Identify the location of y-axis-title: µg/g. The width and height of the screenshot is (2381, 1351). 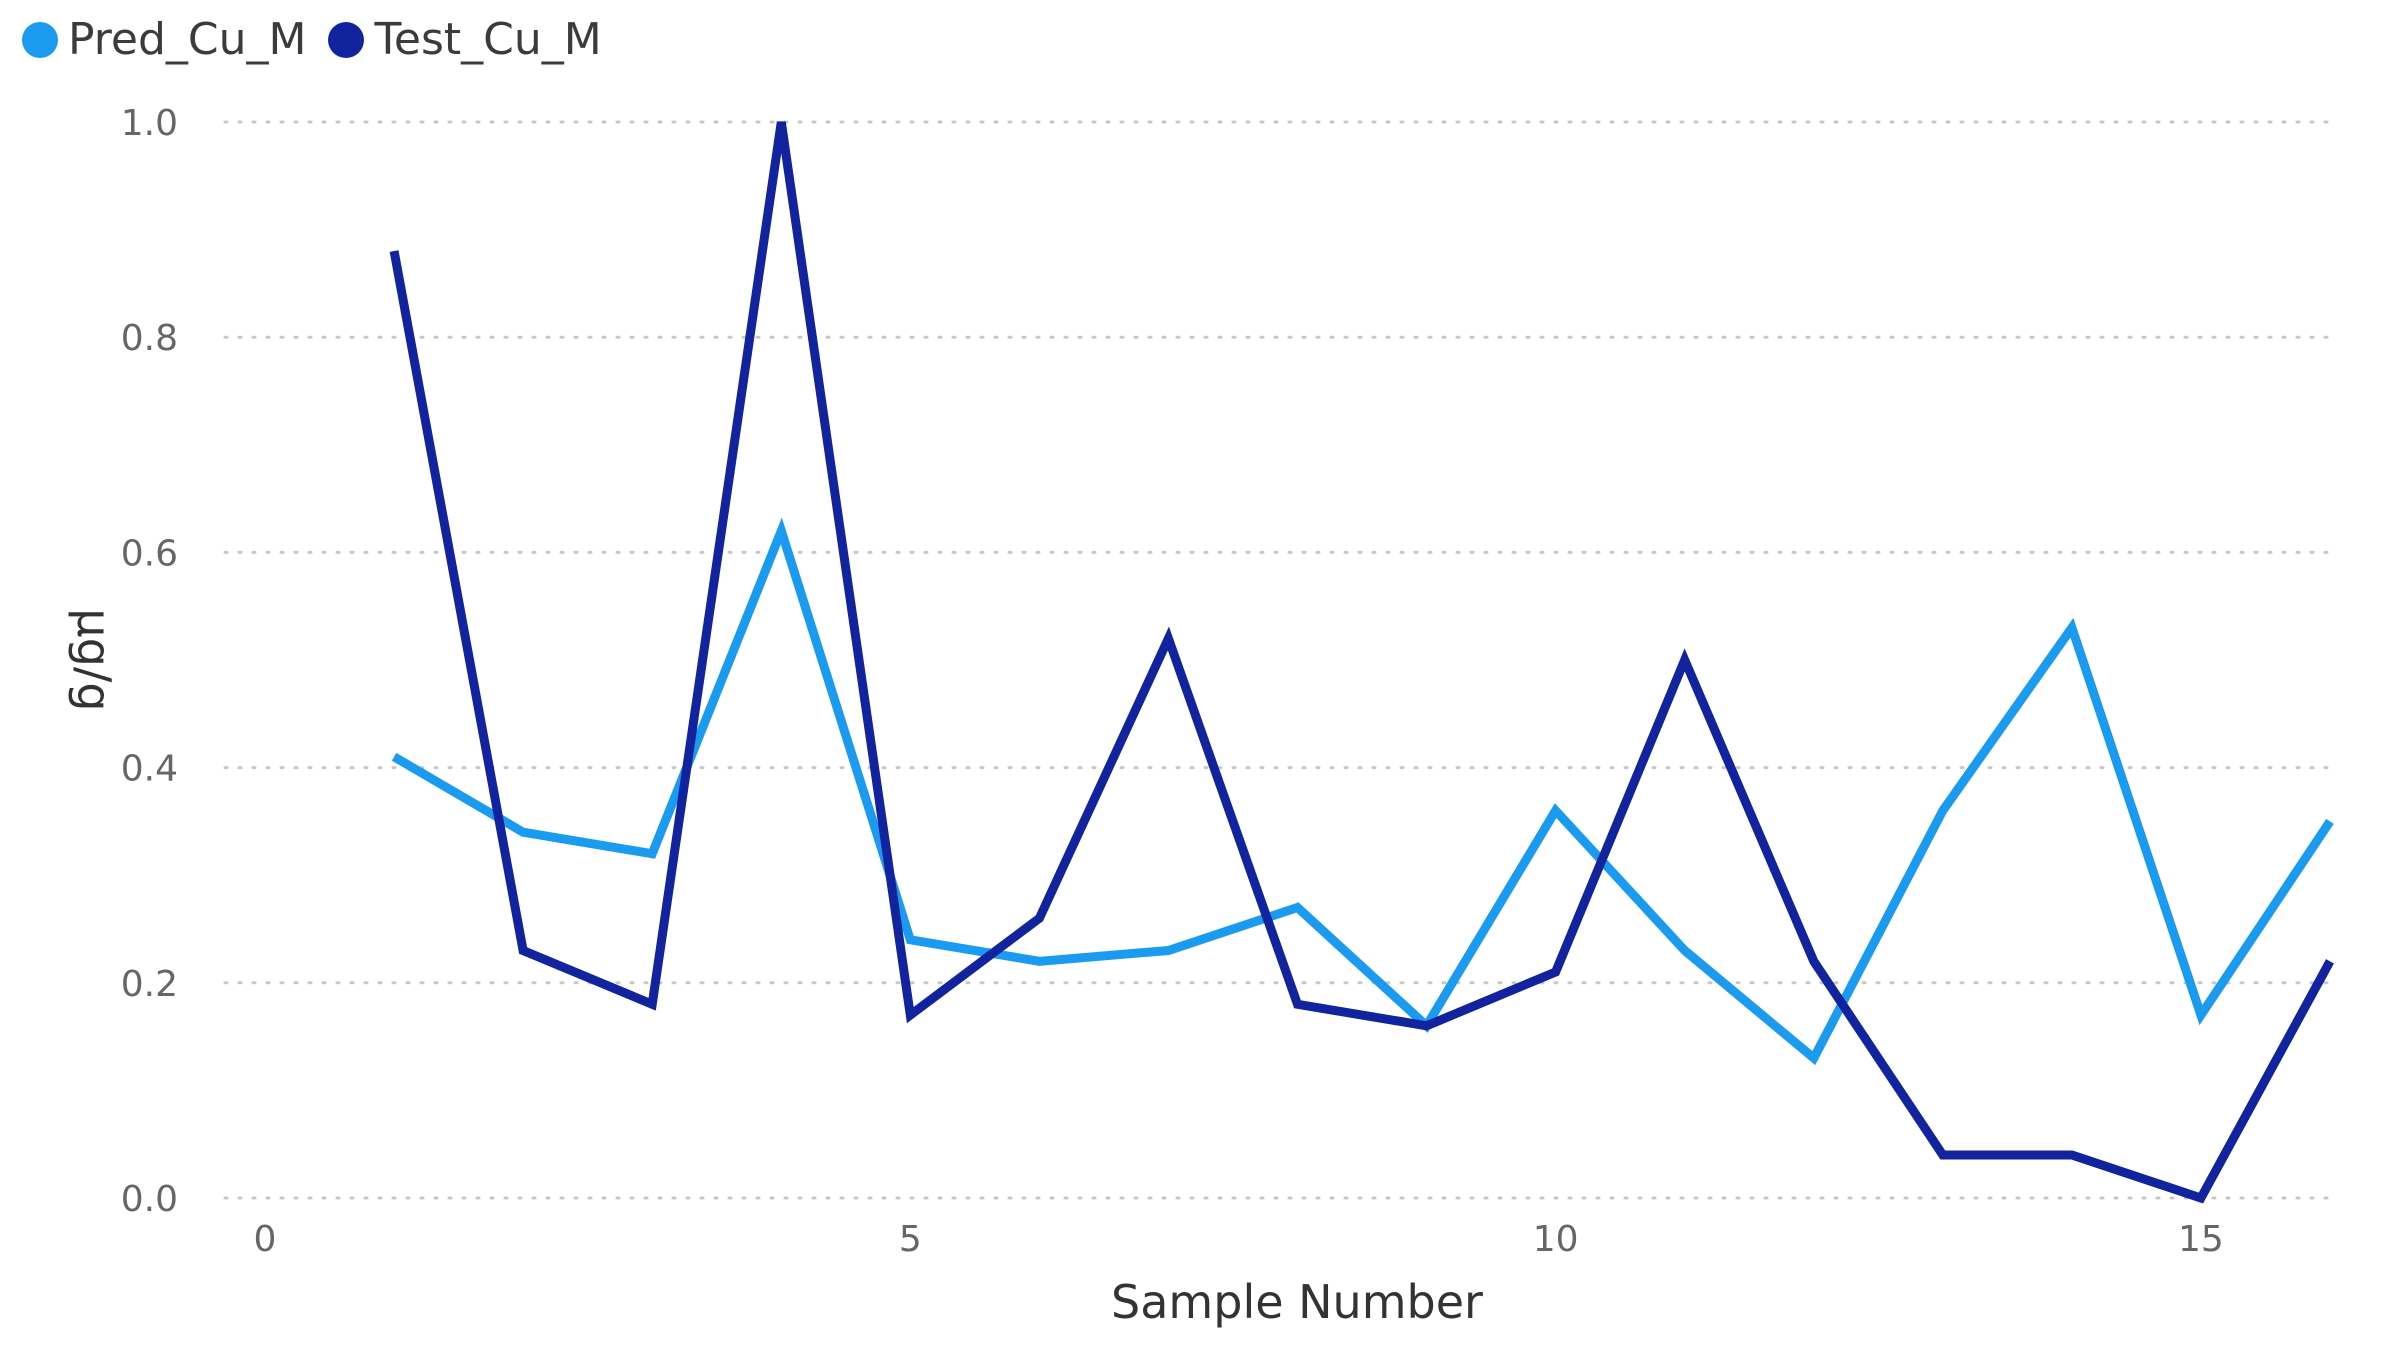
(94, 659).